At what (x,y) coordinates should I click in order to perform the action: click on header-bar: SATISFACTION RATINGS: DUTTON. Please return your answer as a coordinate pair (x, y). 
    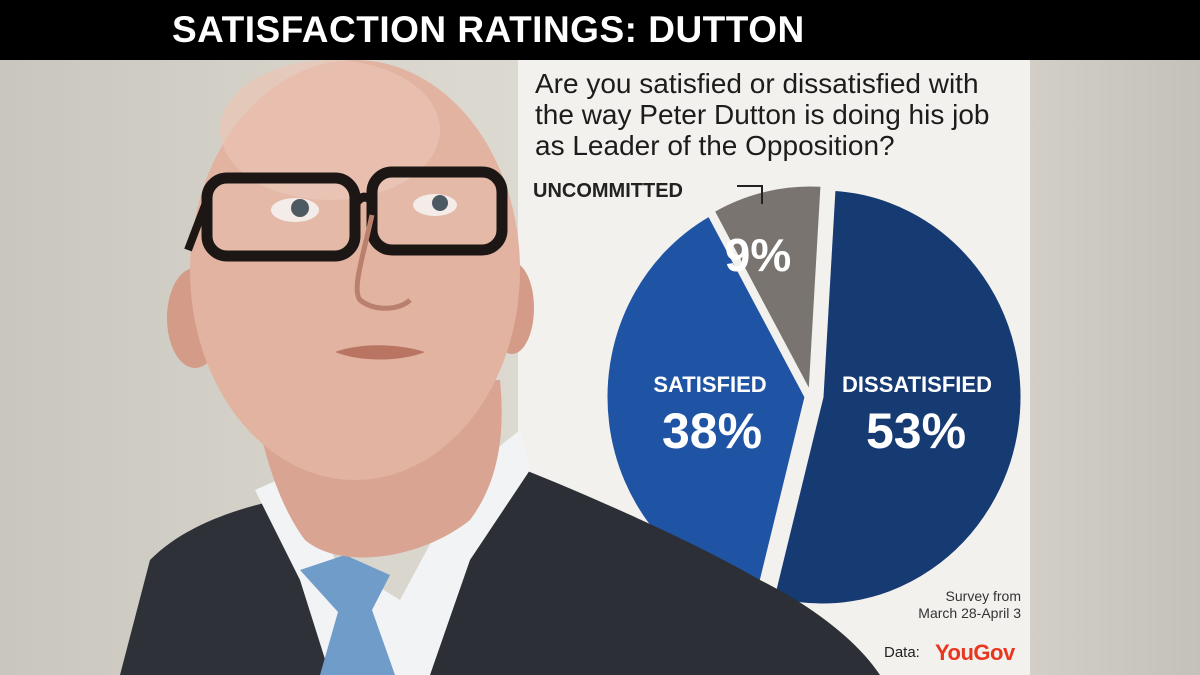
    Looking at the image, I should click on (600, 30).